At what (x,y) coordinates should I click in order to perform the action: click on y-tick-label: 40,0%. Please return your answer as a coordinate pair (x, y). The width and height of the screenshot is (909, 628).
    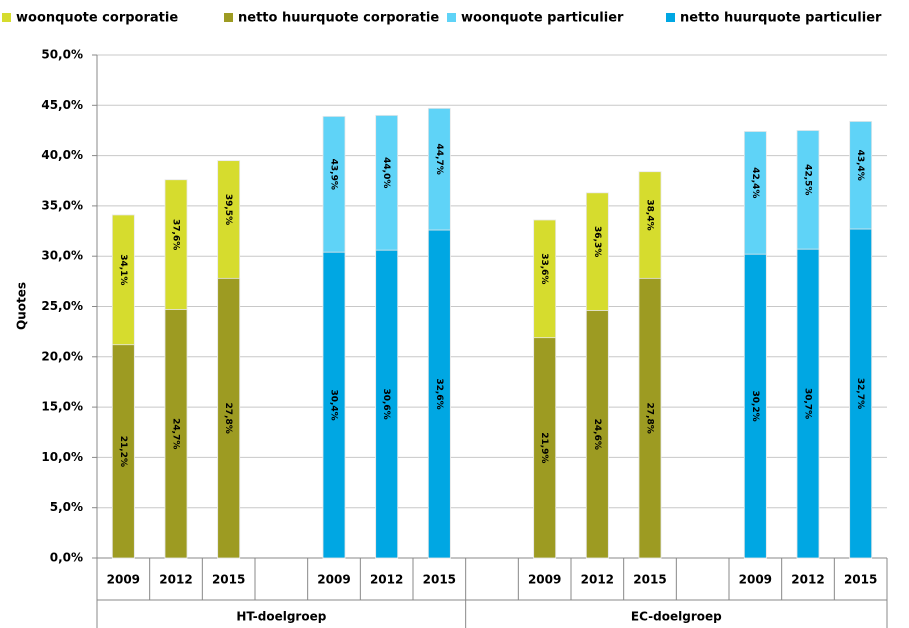
    Looking at the image, I should click on (62, 155).